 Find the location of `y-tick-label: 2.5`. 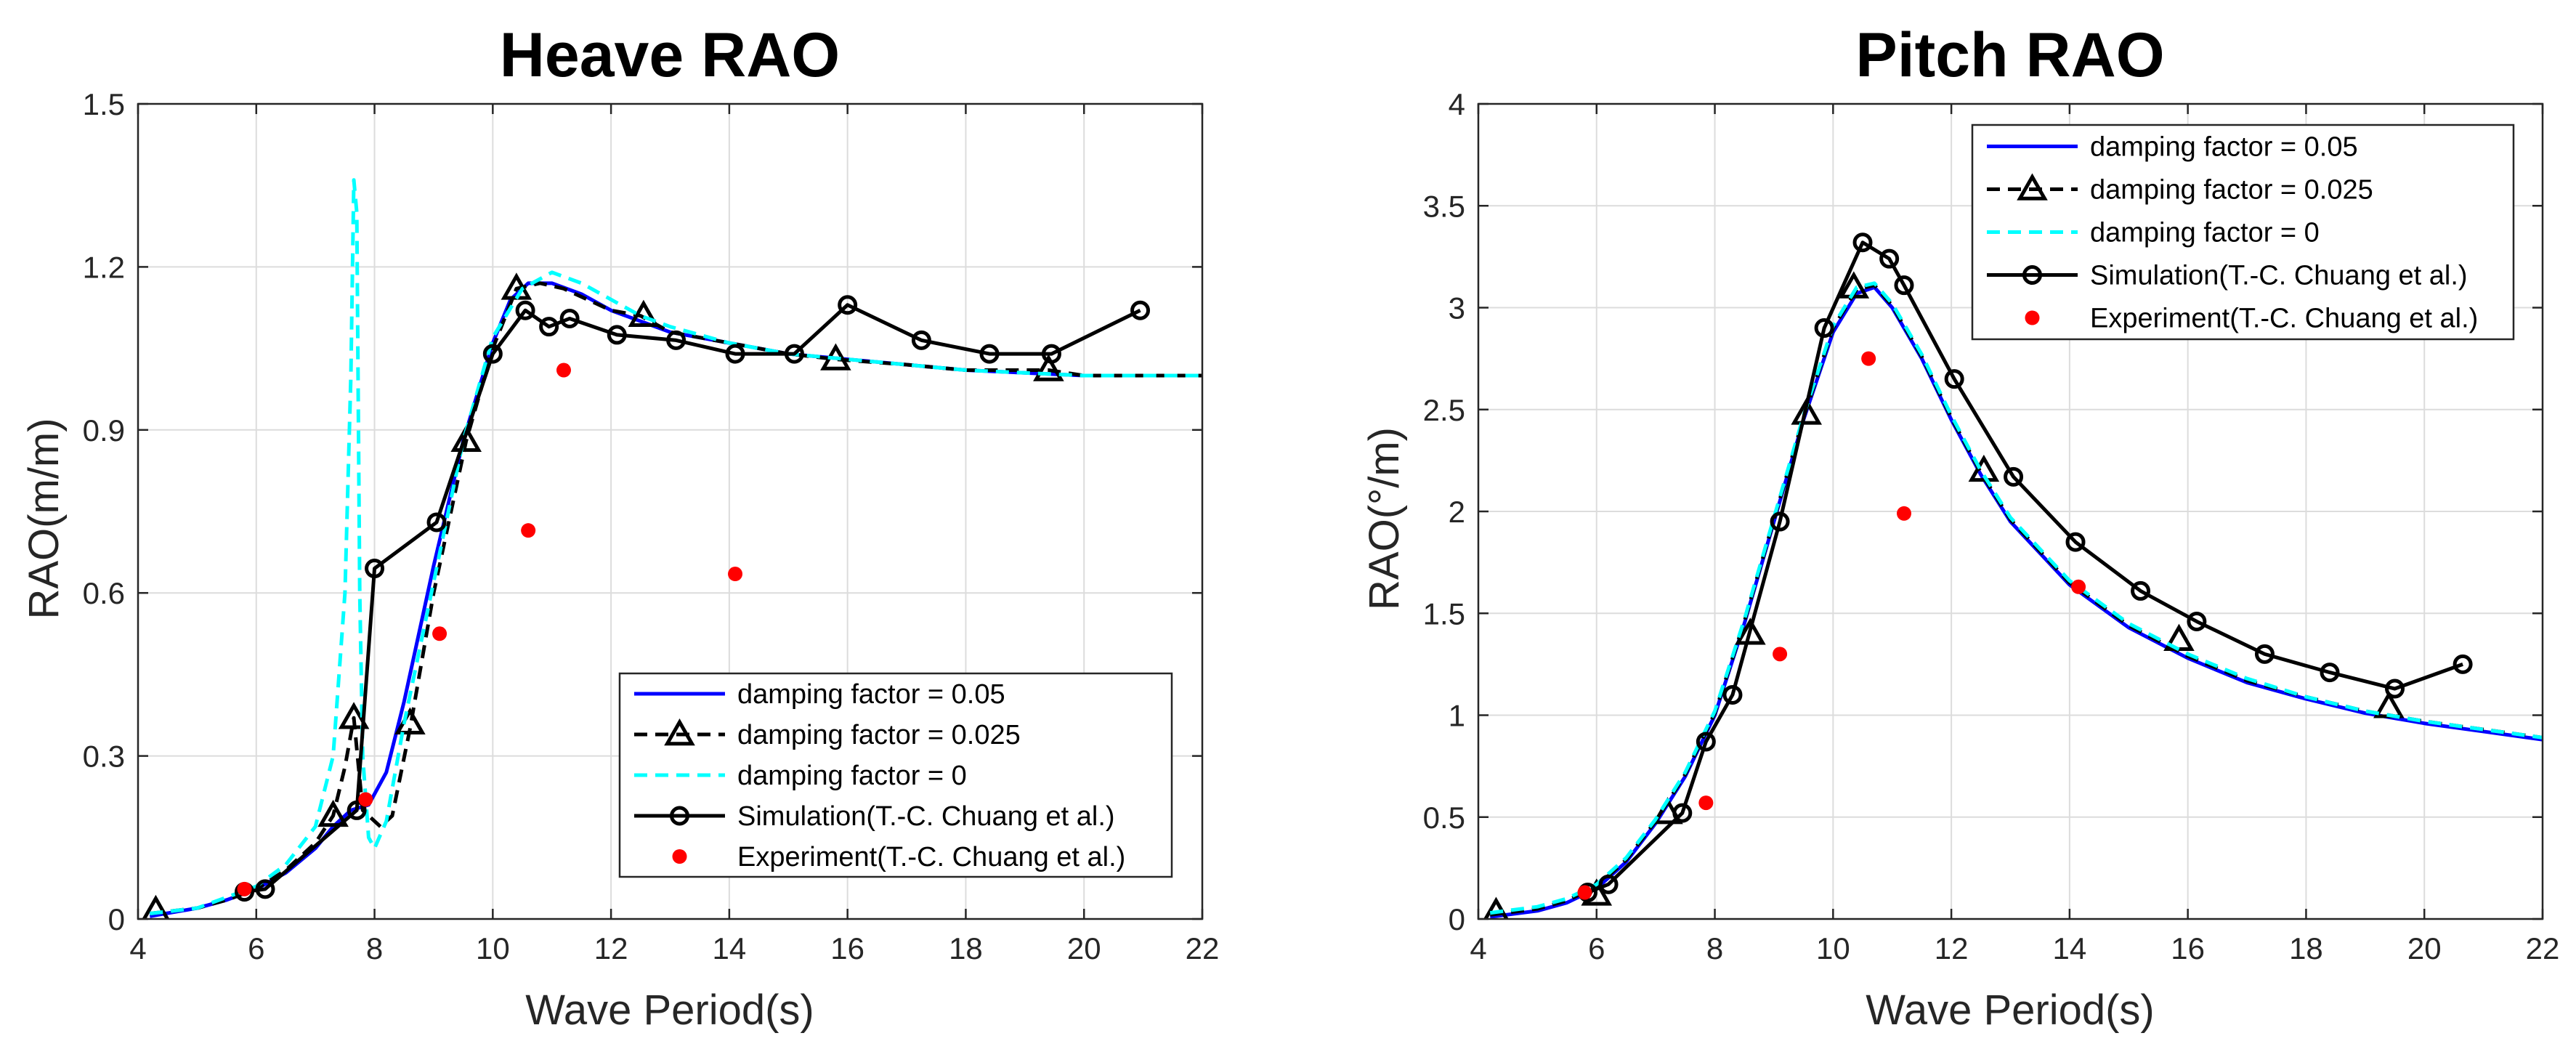

y-tick-label: 2.5 is located at coordinates (1444, 410).